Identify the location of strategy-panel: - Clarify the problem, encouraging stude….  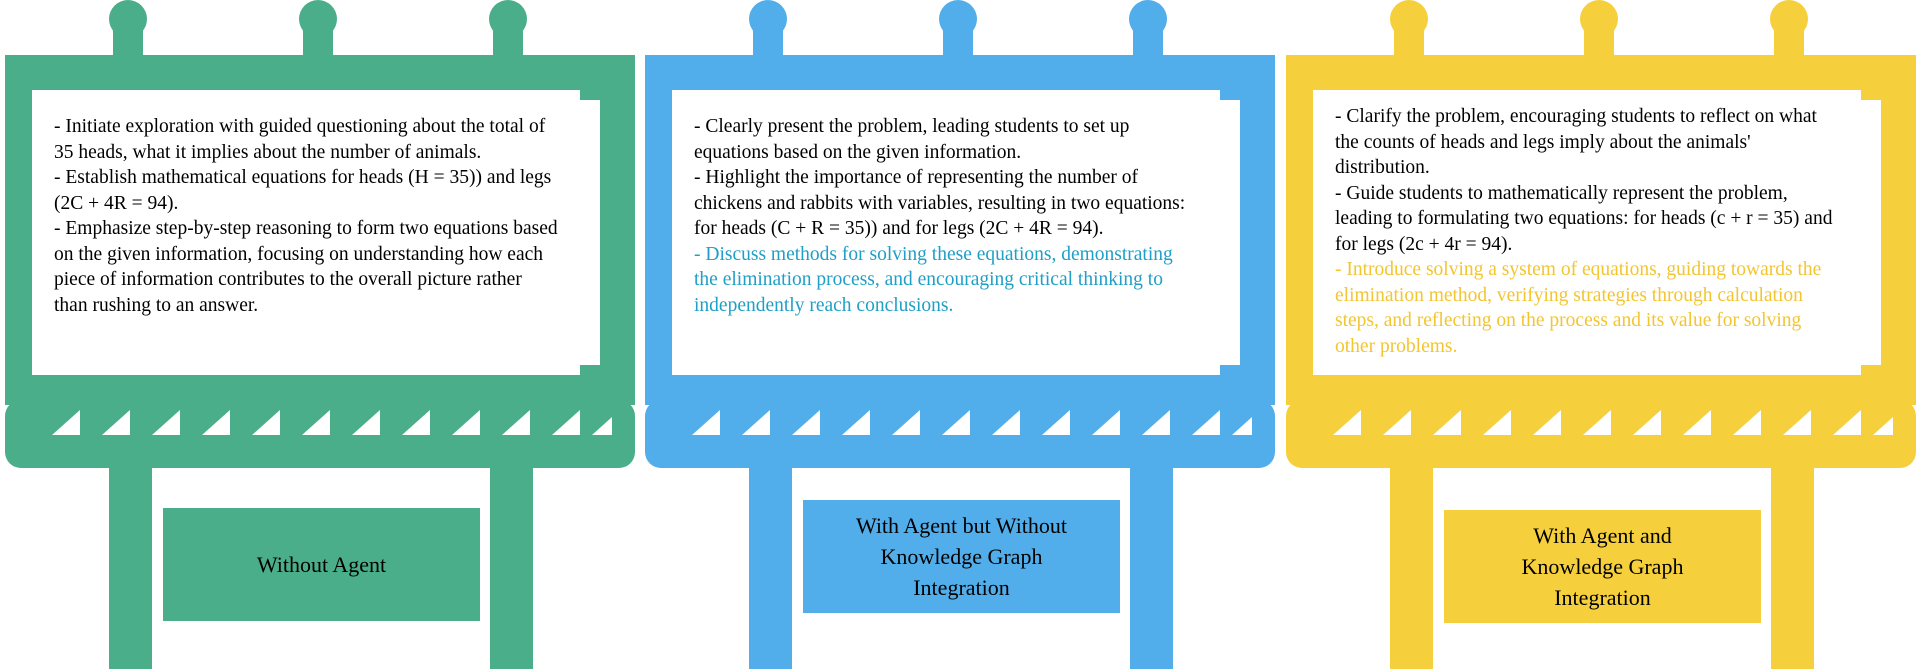
(1587, 232).